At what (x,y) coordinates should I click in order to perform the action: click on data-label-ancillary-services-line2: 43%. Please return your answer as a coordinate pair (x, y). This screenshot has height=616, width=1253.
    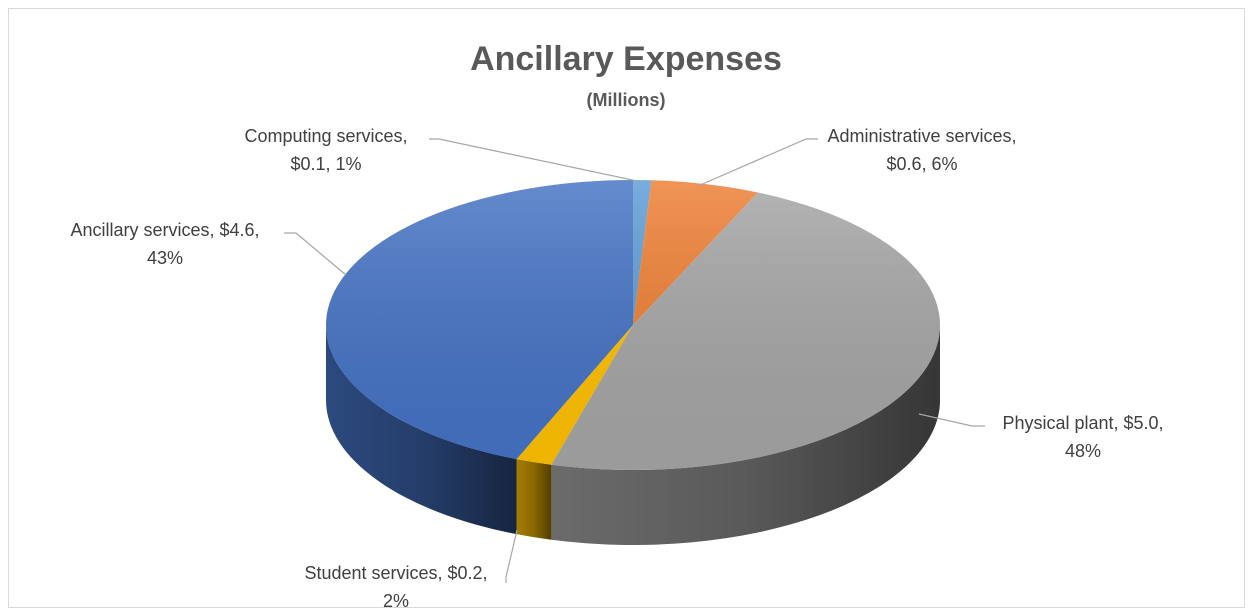
    Looking at the image, I should click on (165, 258).